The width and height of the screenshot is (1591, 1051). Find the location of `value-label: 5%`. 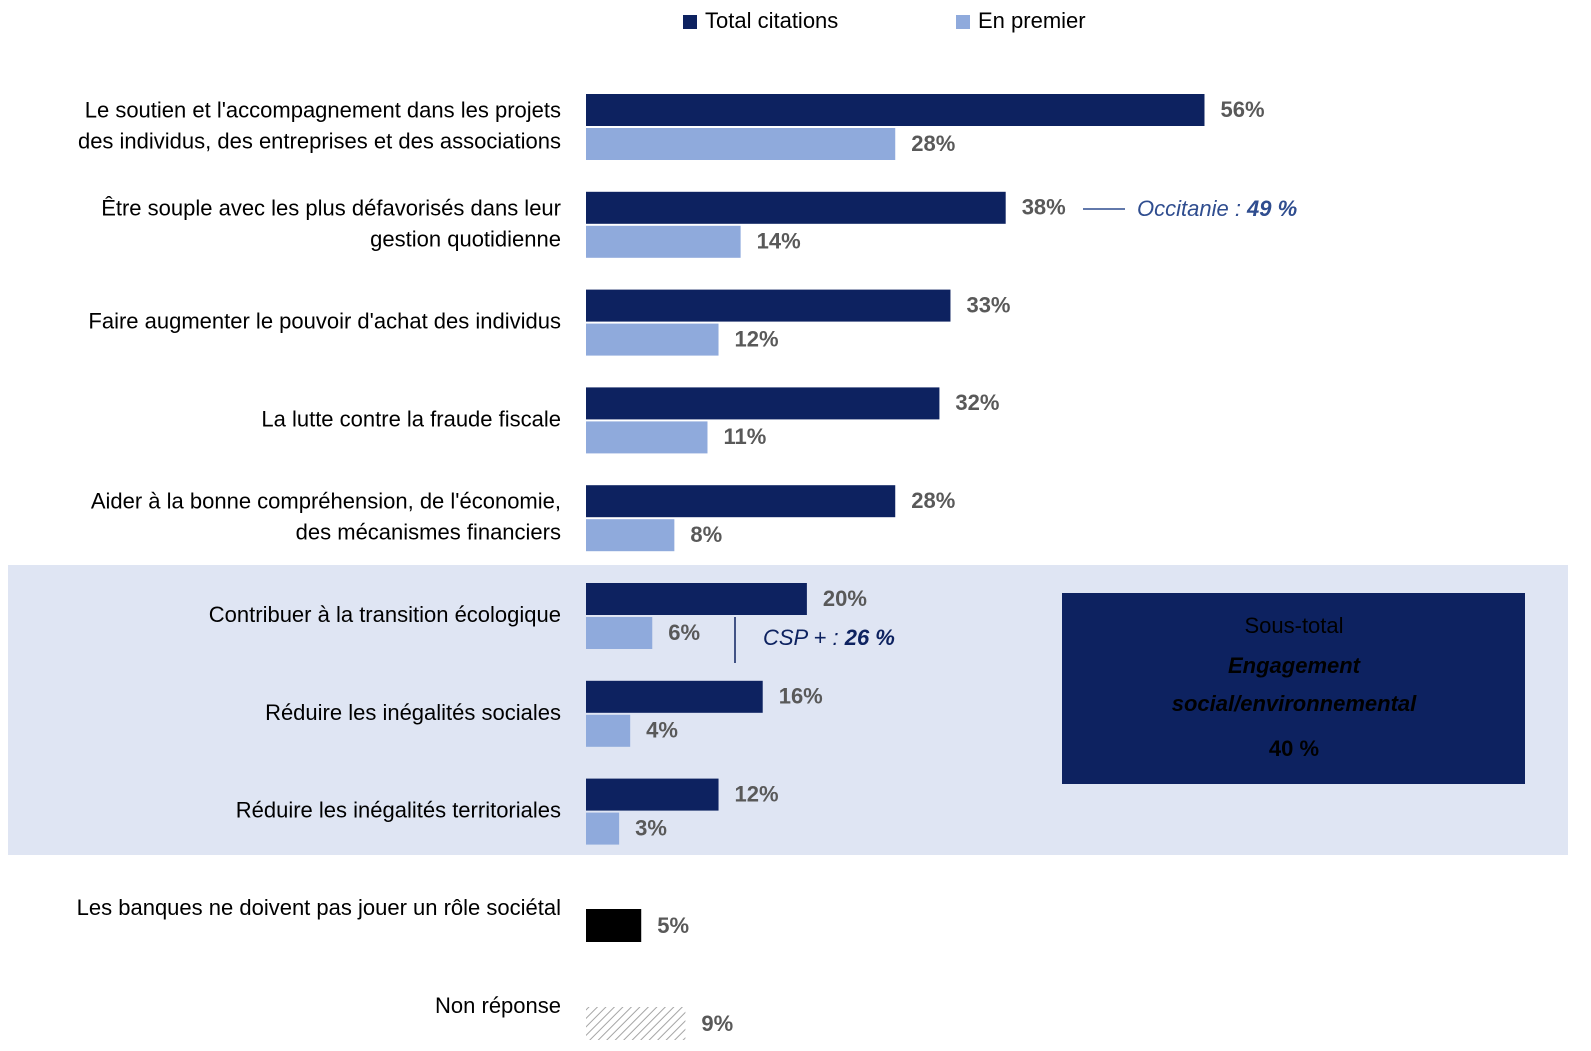

value-label: 5% is located at coordinates (673, 925).